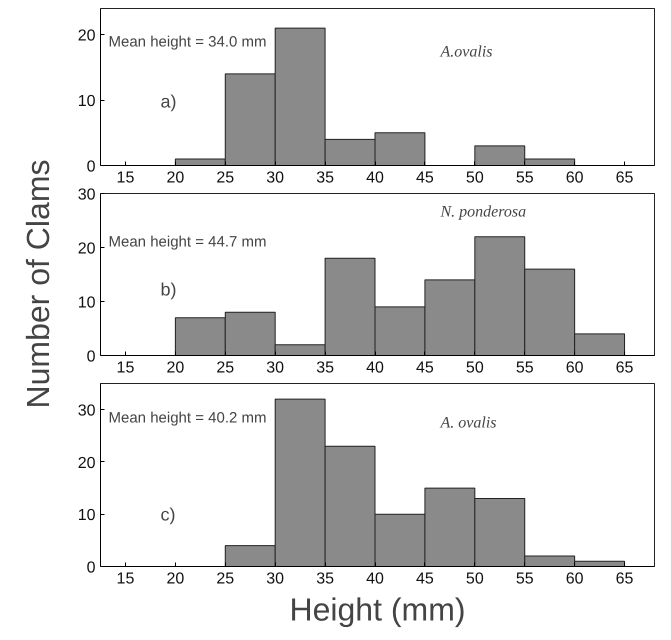 Image resolution: width=671 pixels, height=640 pixels. What do you see at coordinates (377, 610) in the screenshot?
I see `x-axis-title: Height (mm)` at bounding box center [377, 610].